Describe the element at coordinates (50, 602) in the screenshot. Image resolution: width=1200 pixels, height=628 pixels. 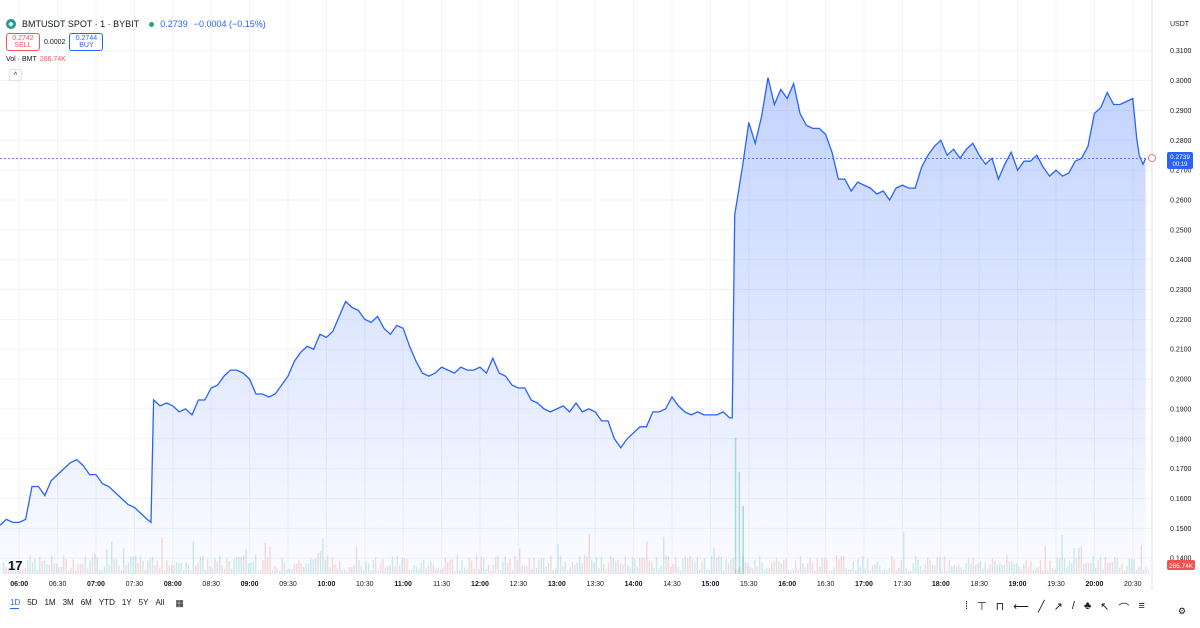
I see `range-1m: 1M` at that location.